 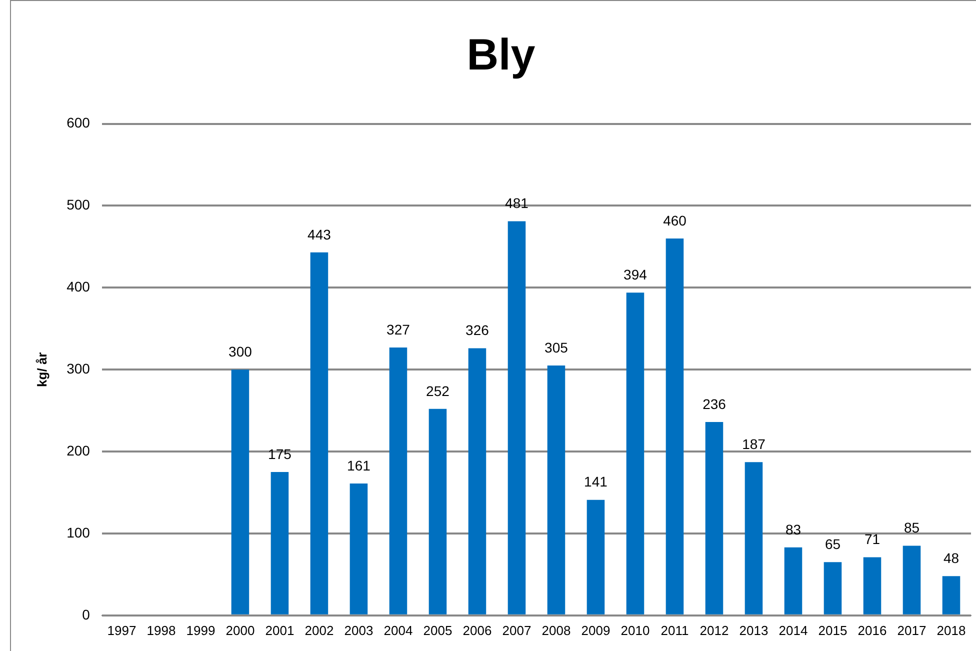 What do you see at coordinates (951, 558) in the screenshot?
I see `data-label: 48` at bounding box center [951, 558].